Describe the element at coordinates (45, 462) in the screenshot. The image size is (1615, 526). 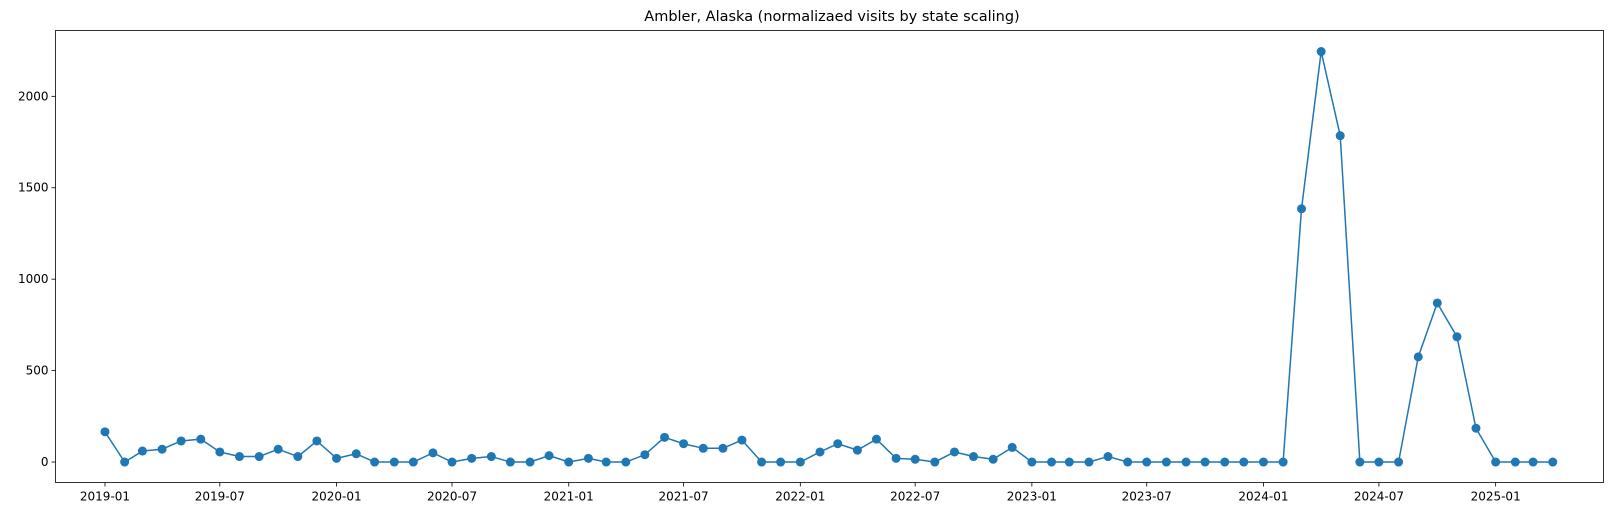
I see `y-tick-label: 0` at that location.